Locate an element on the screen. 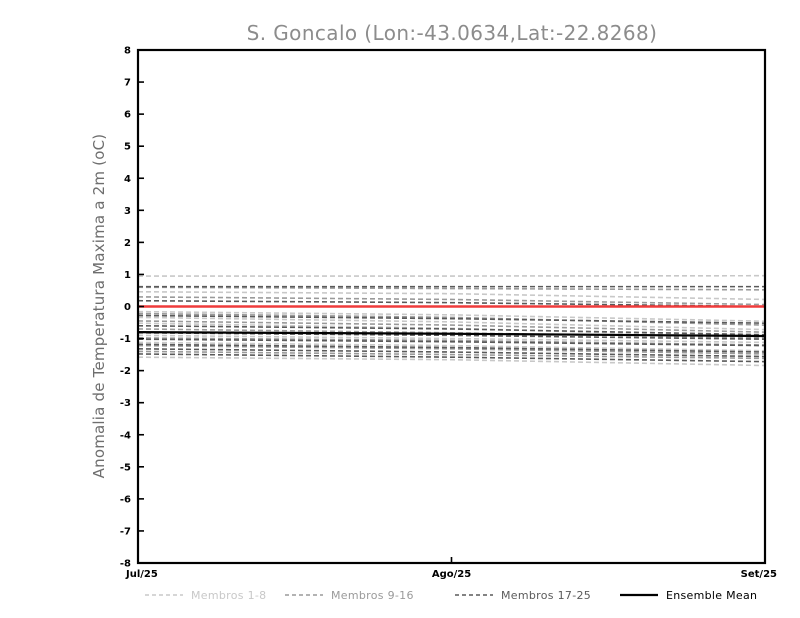  y-tick-label: 6 is located at coordinates (127, 115).